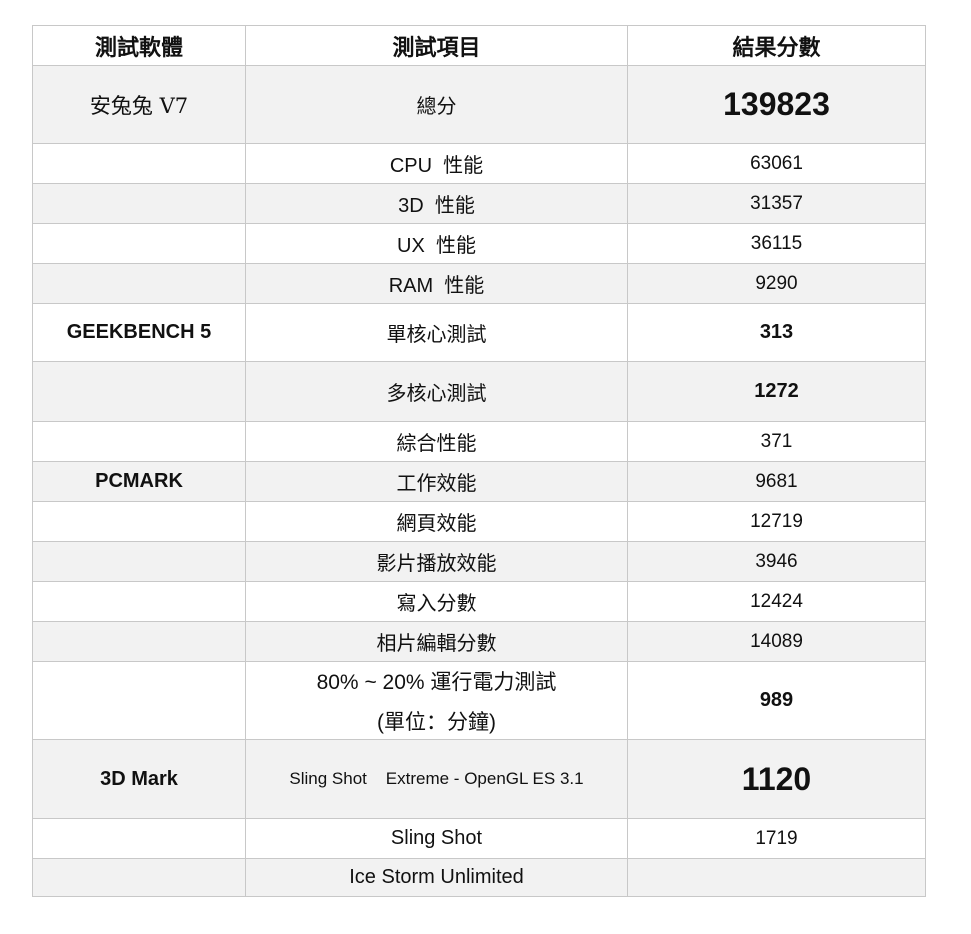  What do you see at coordinates (776, 481) in the screenshot?
I see `score-cell: 9681` at bounding box center [776, 481].